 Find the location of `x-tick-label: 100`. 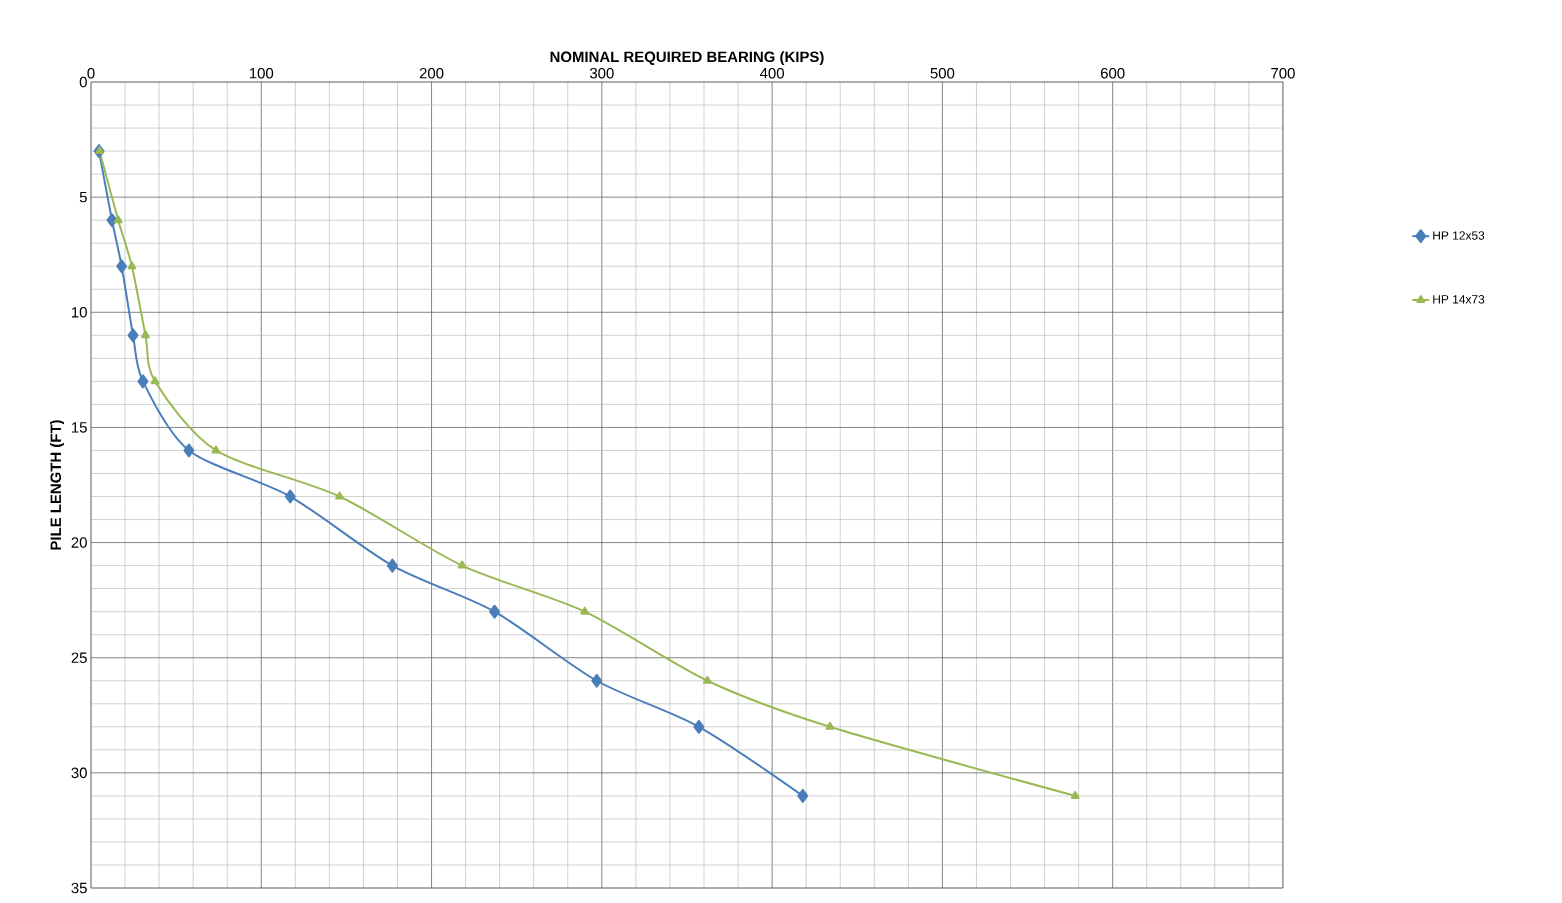

x-tick-label: 100 is located at coordinates (261, 73).